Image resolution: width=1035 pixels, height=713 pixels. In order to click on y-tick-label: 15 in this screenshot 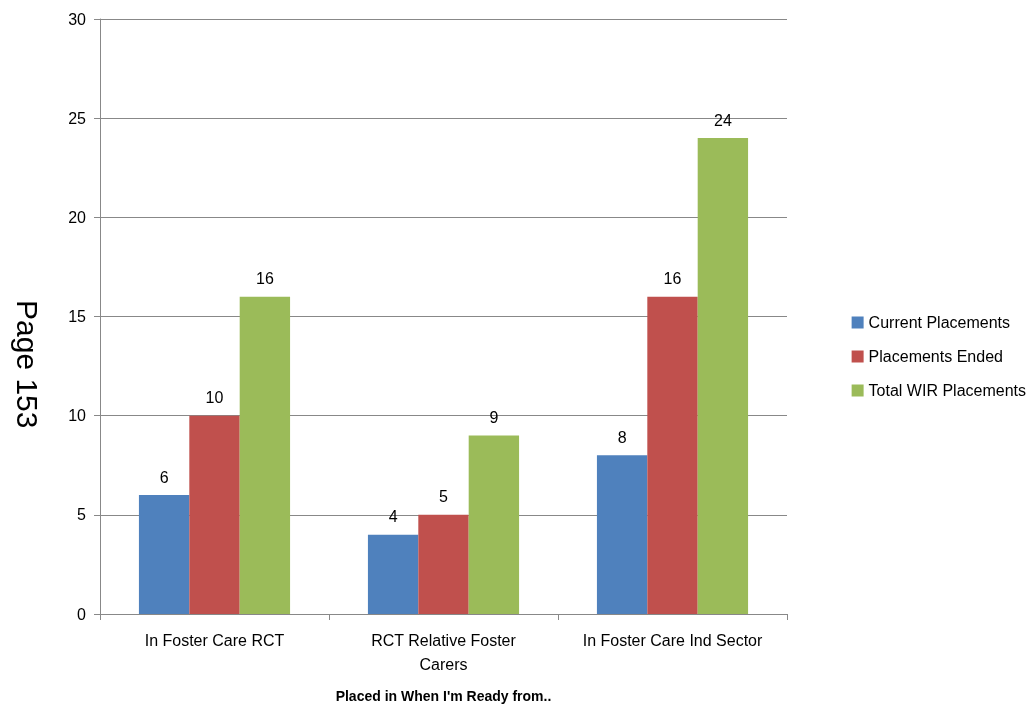, I will do `click(77, 316)`.